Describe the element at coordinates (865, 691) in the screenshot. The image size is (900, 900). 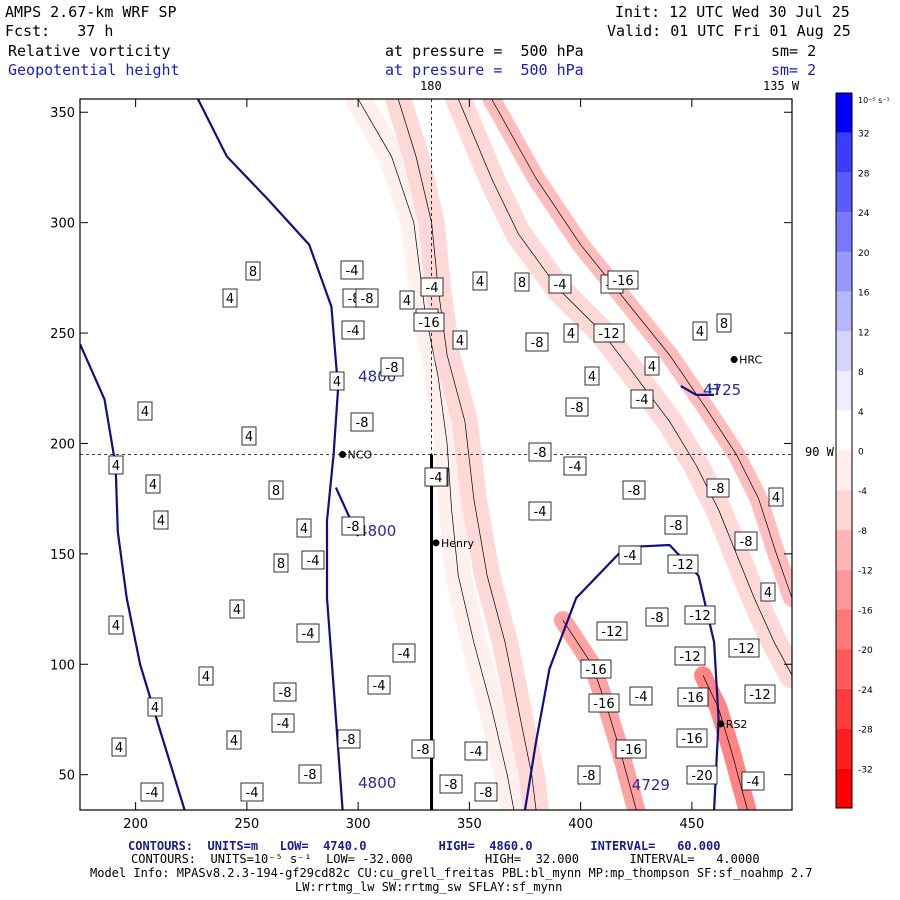
I see `colorbar-tick-label: -24` at that location.